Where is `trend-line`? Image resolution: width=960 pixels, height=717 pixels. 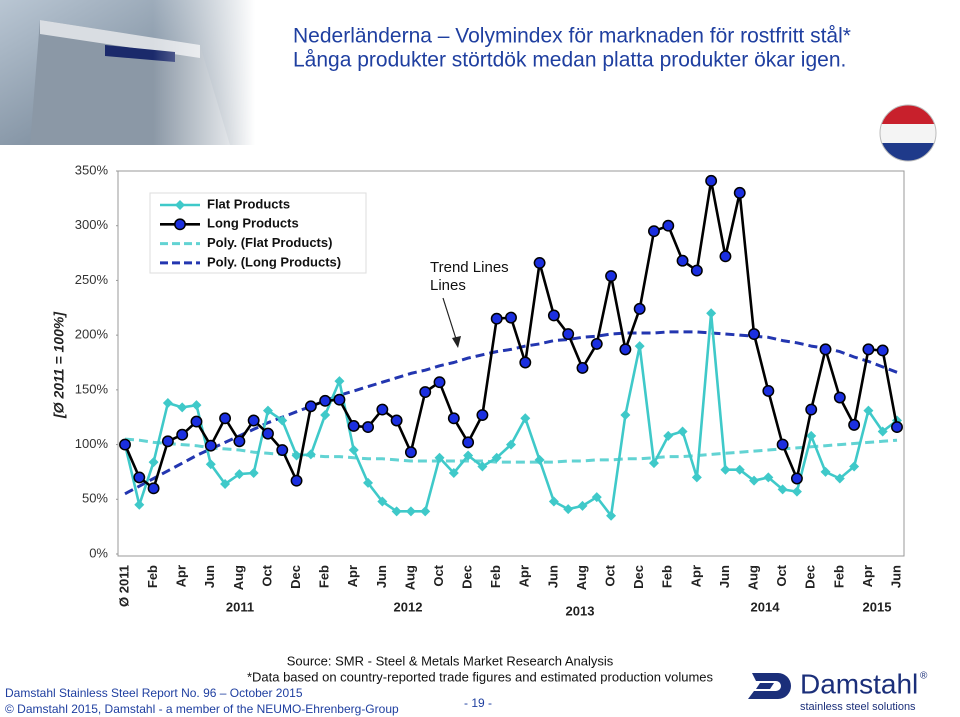 trend-line is located at coordinates (511, 450).